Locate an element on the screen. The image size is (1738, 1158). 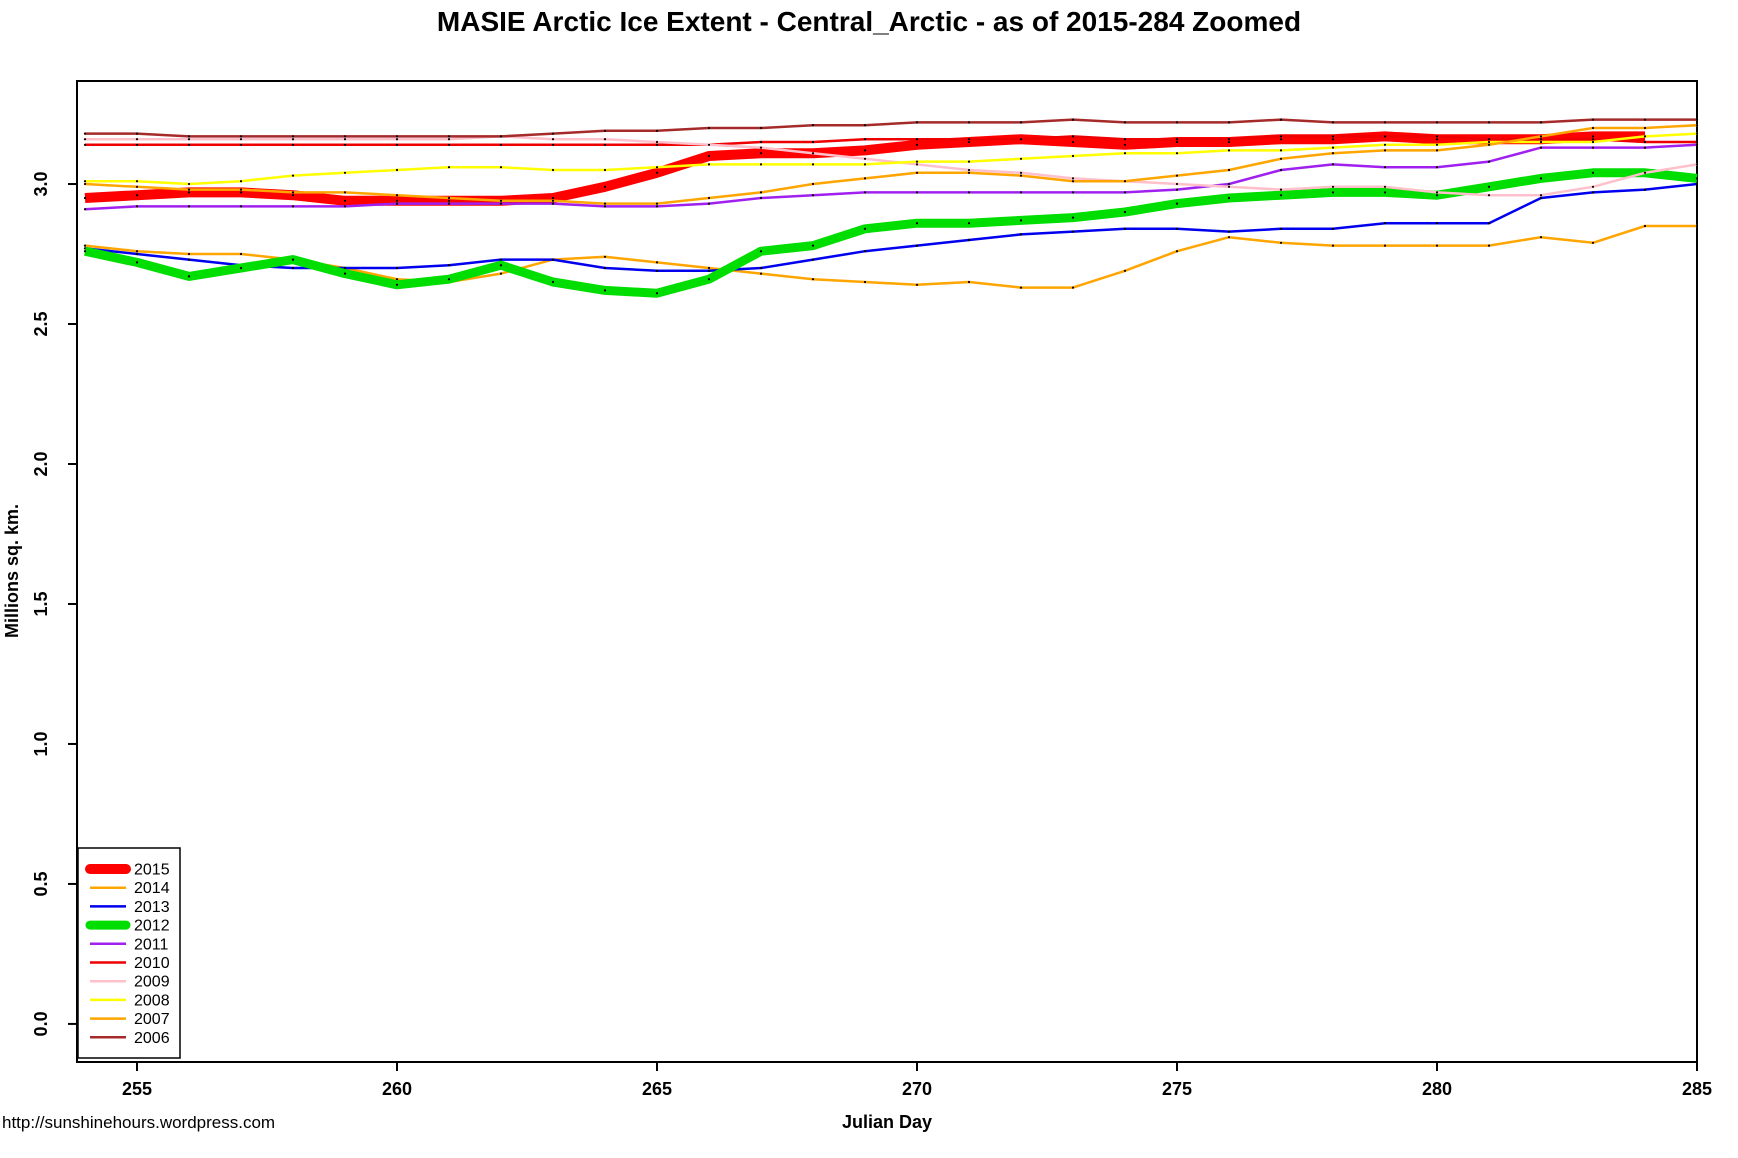
series-2011 is located at coordinates (891, 177).